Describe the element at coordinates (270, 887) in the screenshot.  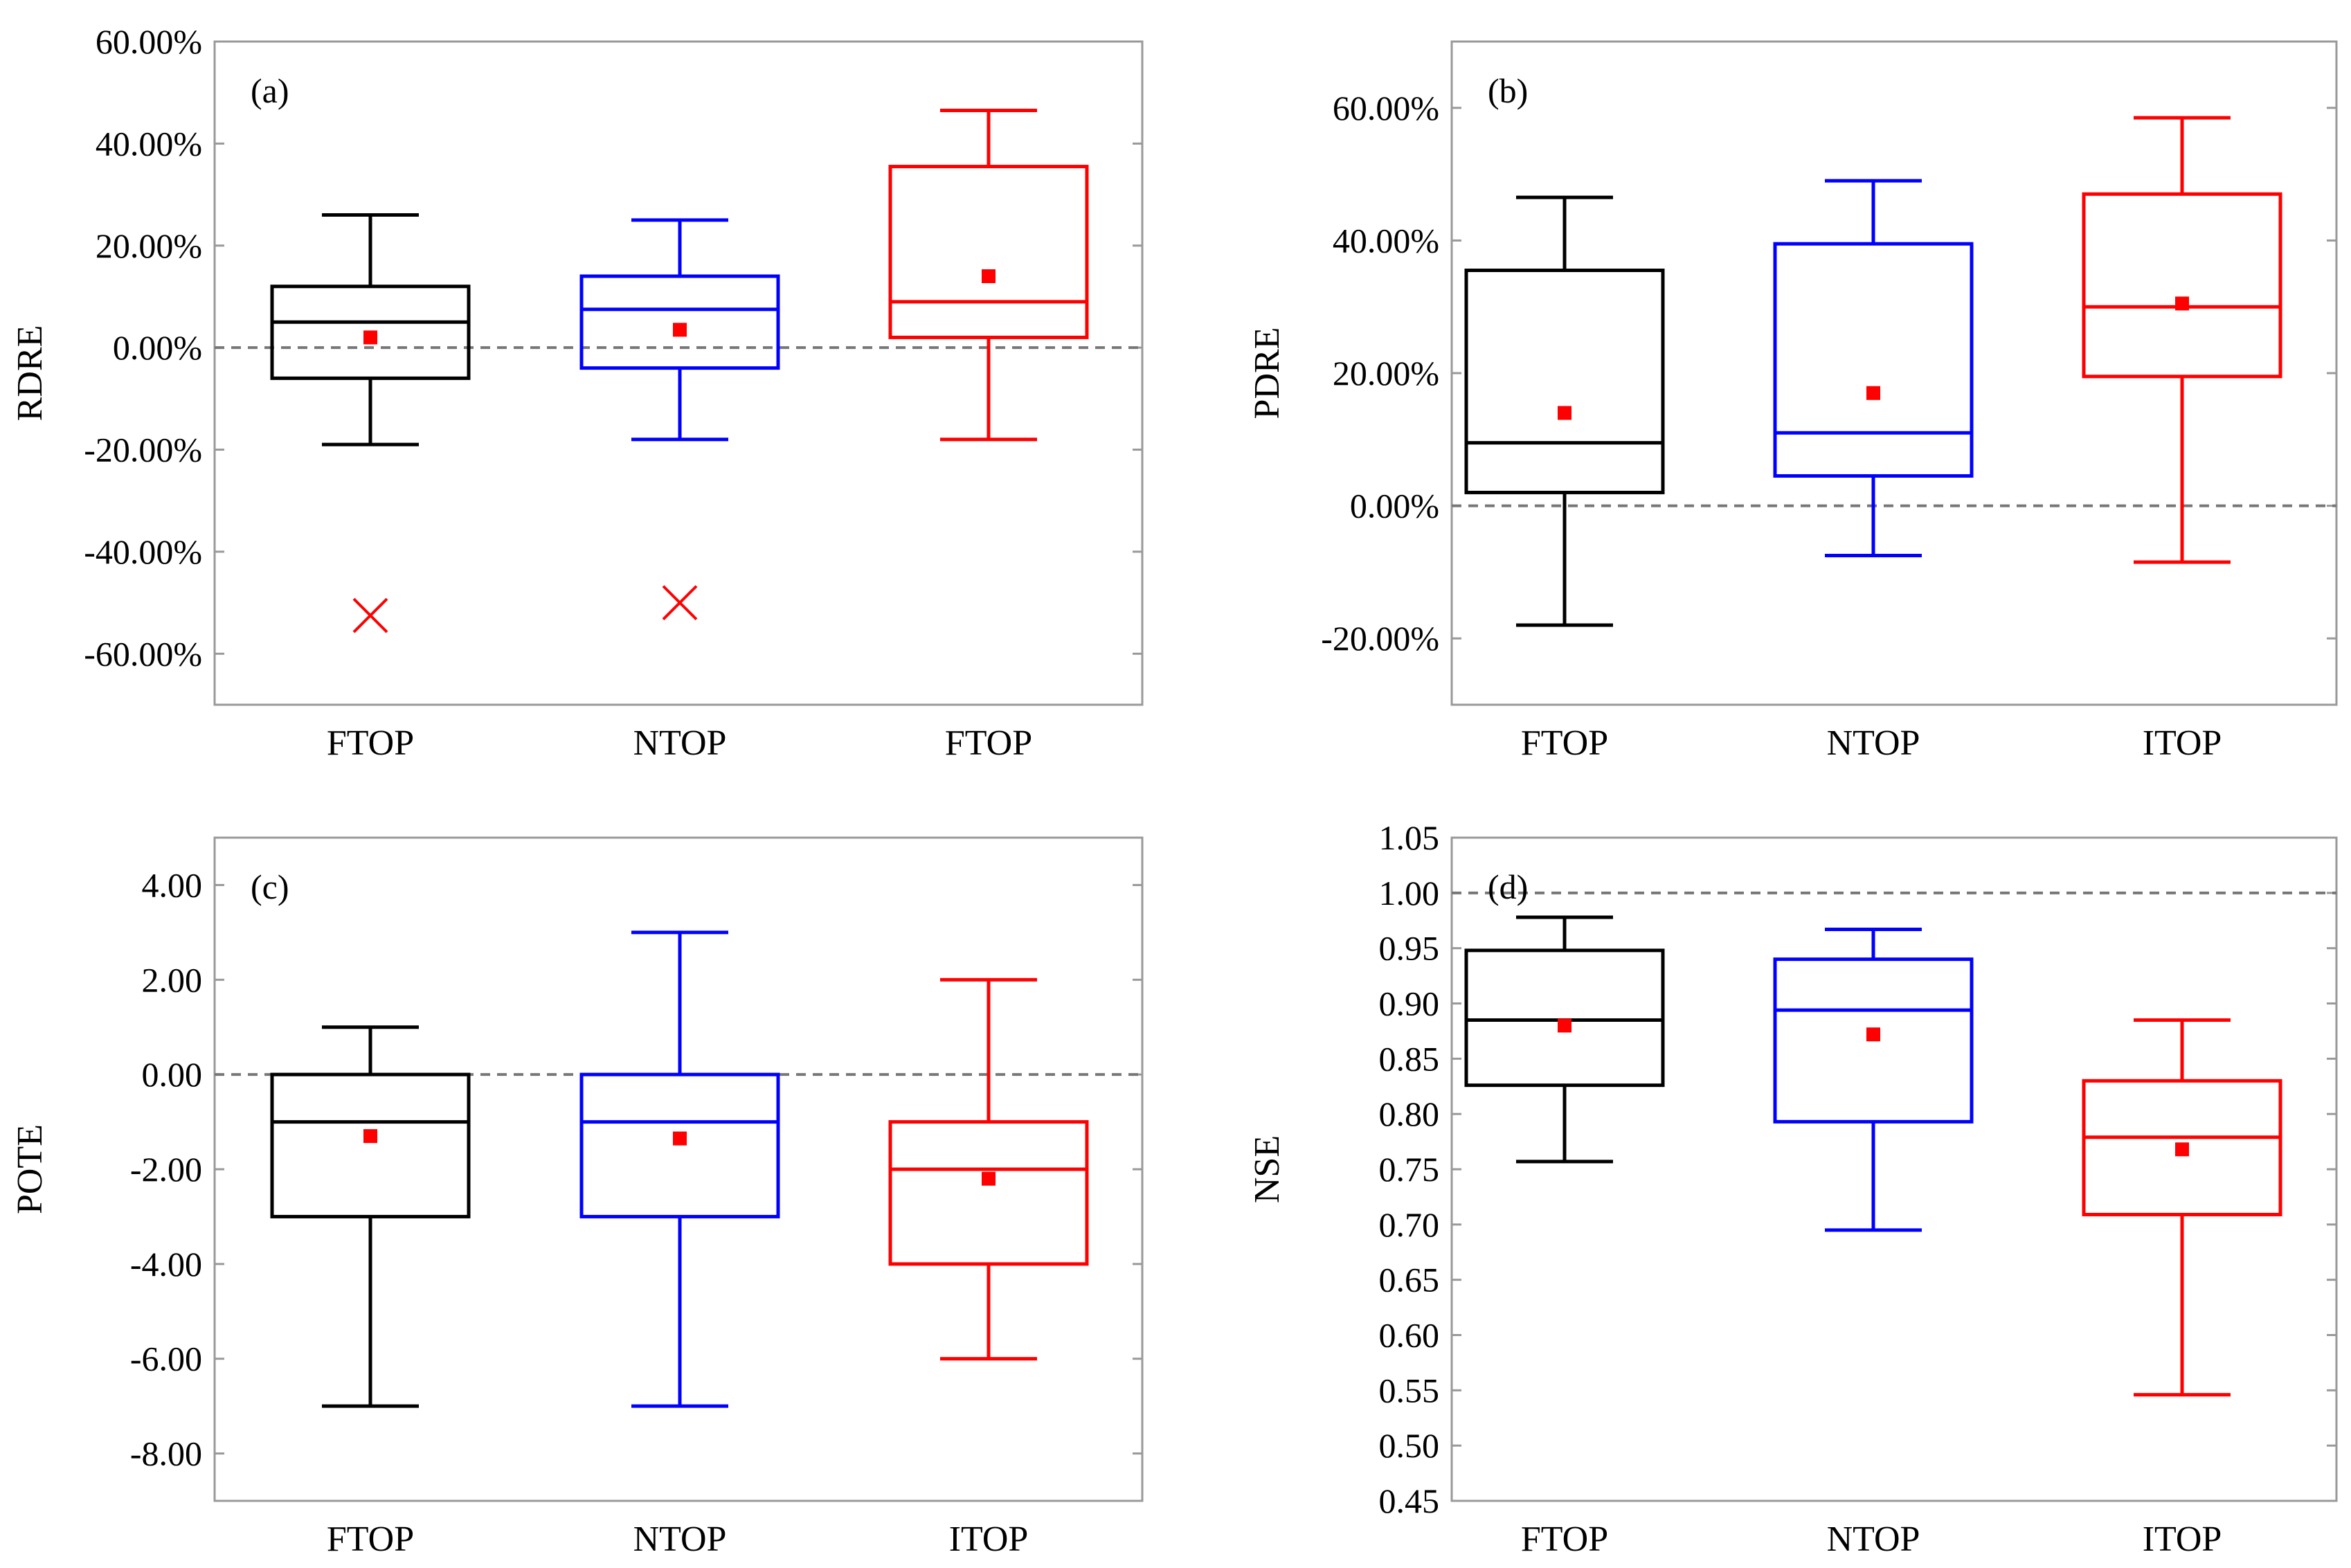
I see `panel-label: (c)` at that location.